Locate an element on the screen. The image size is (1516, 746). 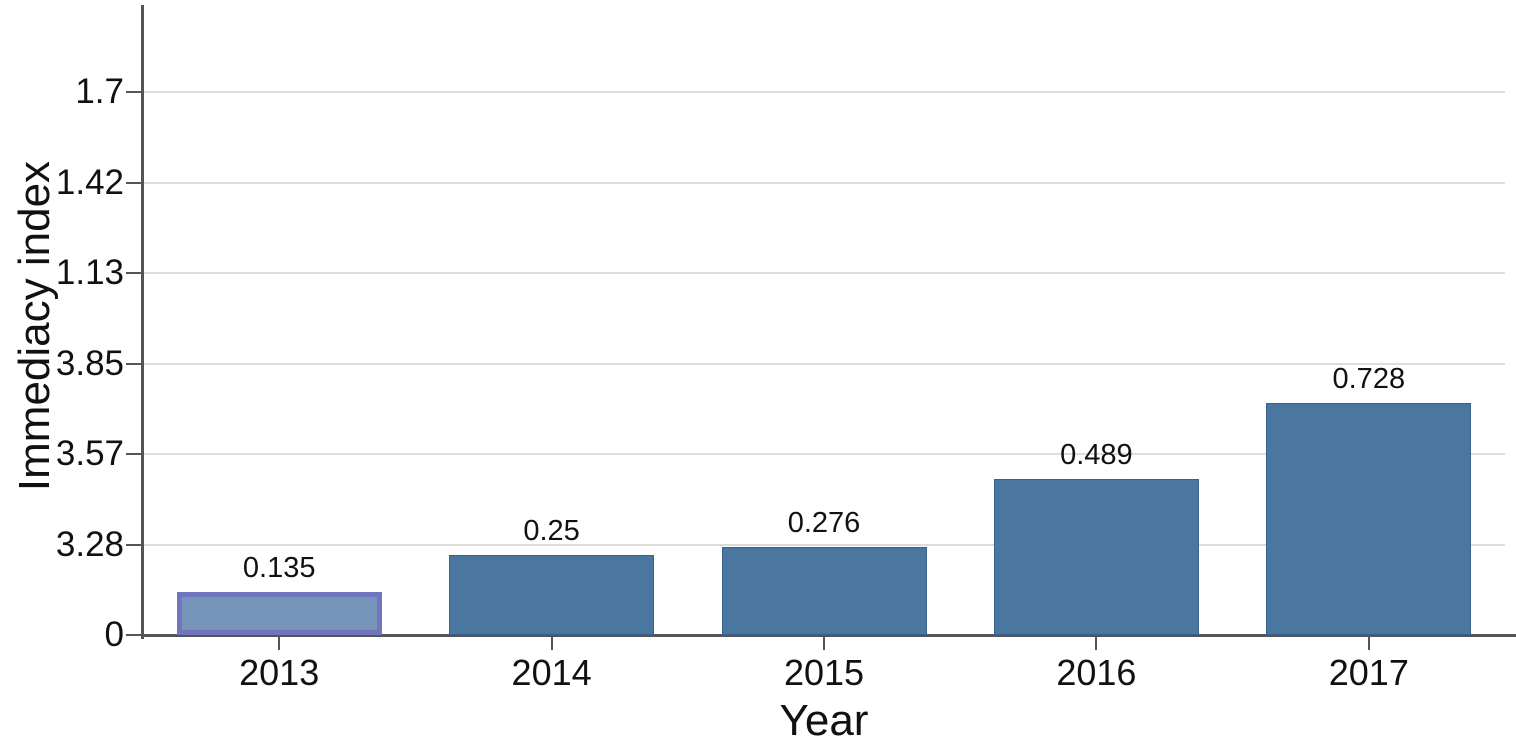
bar-value-2014: 0.25 is located at coordinates (551, 531).